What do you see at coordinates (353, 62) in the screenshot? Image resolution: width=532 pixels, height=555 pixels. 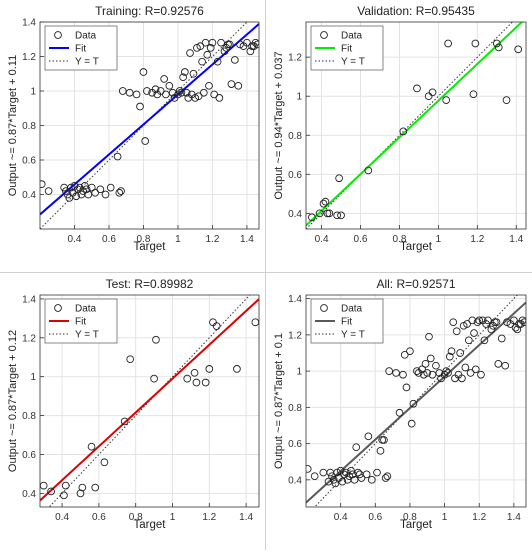 I see `chart-1-legend-label: Y = T` at bounding box center [353, 62].